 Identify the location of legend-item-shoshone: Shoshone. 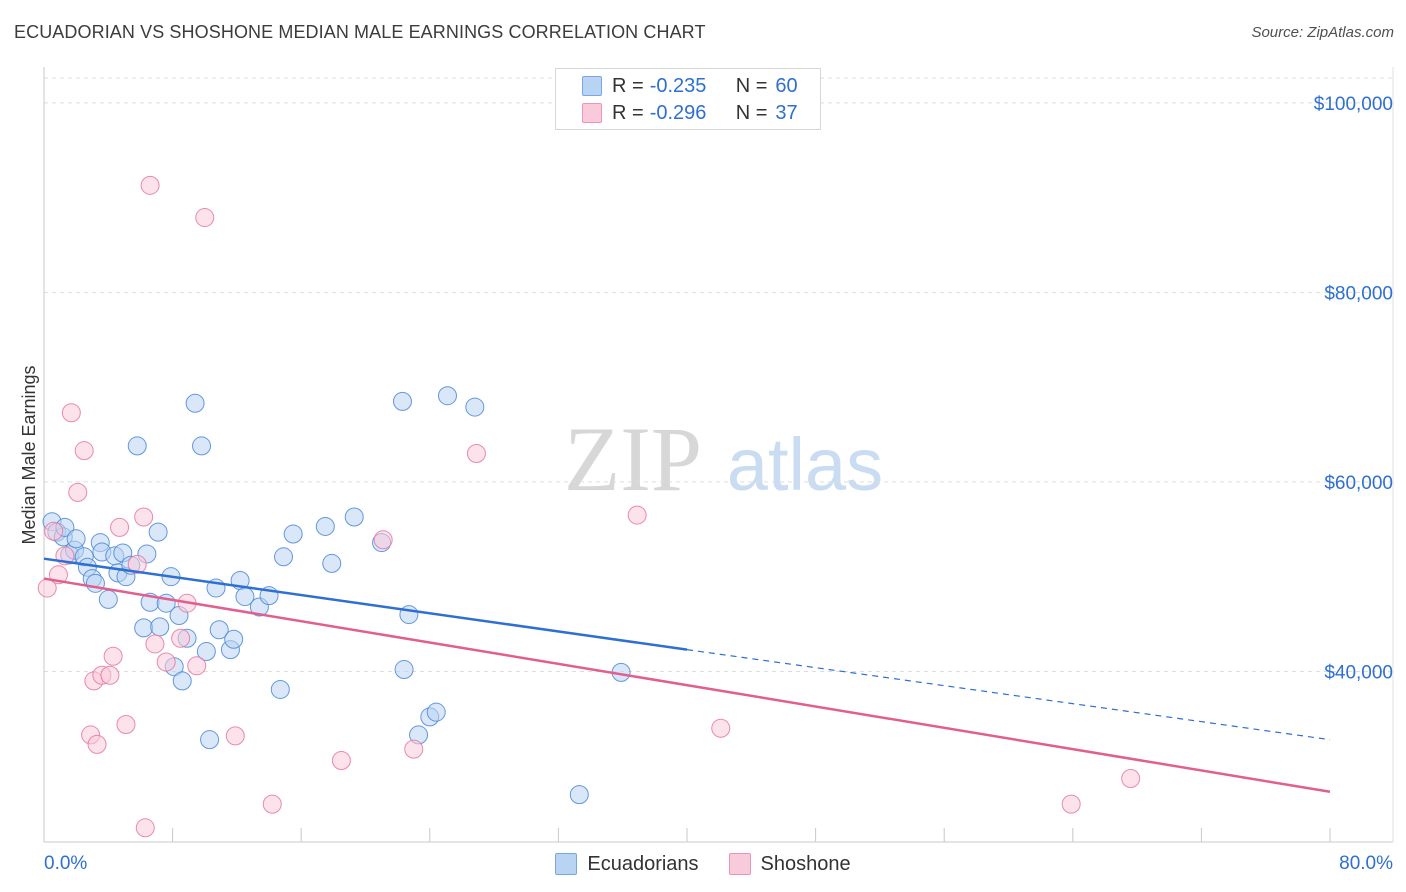
(789, 864).